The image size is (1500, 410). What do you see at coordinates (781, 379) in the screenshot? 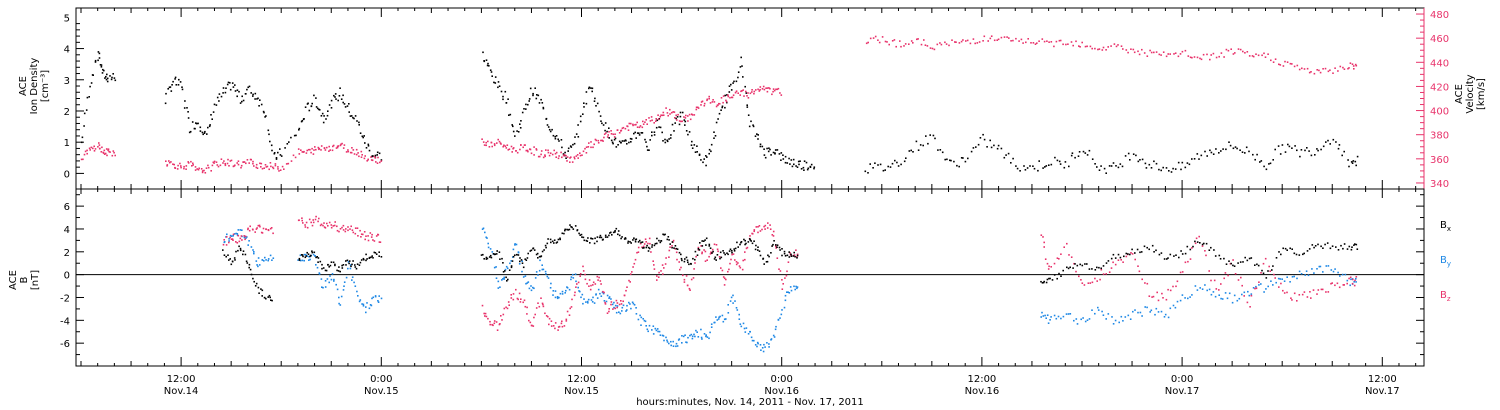
I see `x-tick-time-label: 0:00` at bounding box center [781, 379].